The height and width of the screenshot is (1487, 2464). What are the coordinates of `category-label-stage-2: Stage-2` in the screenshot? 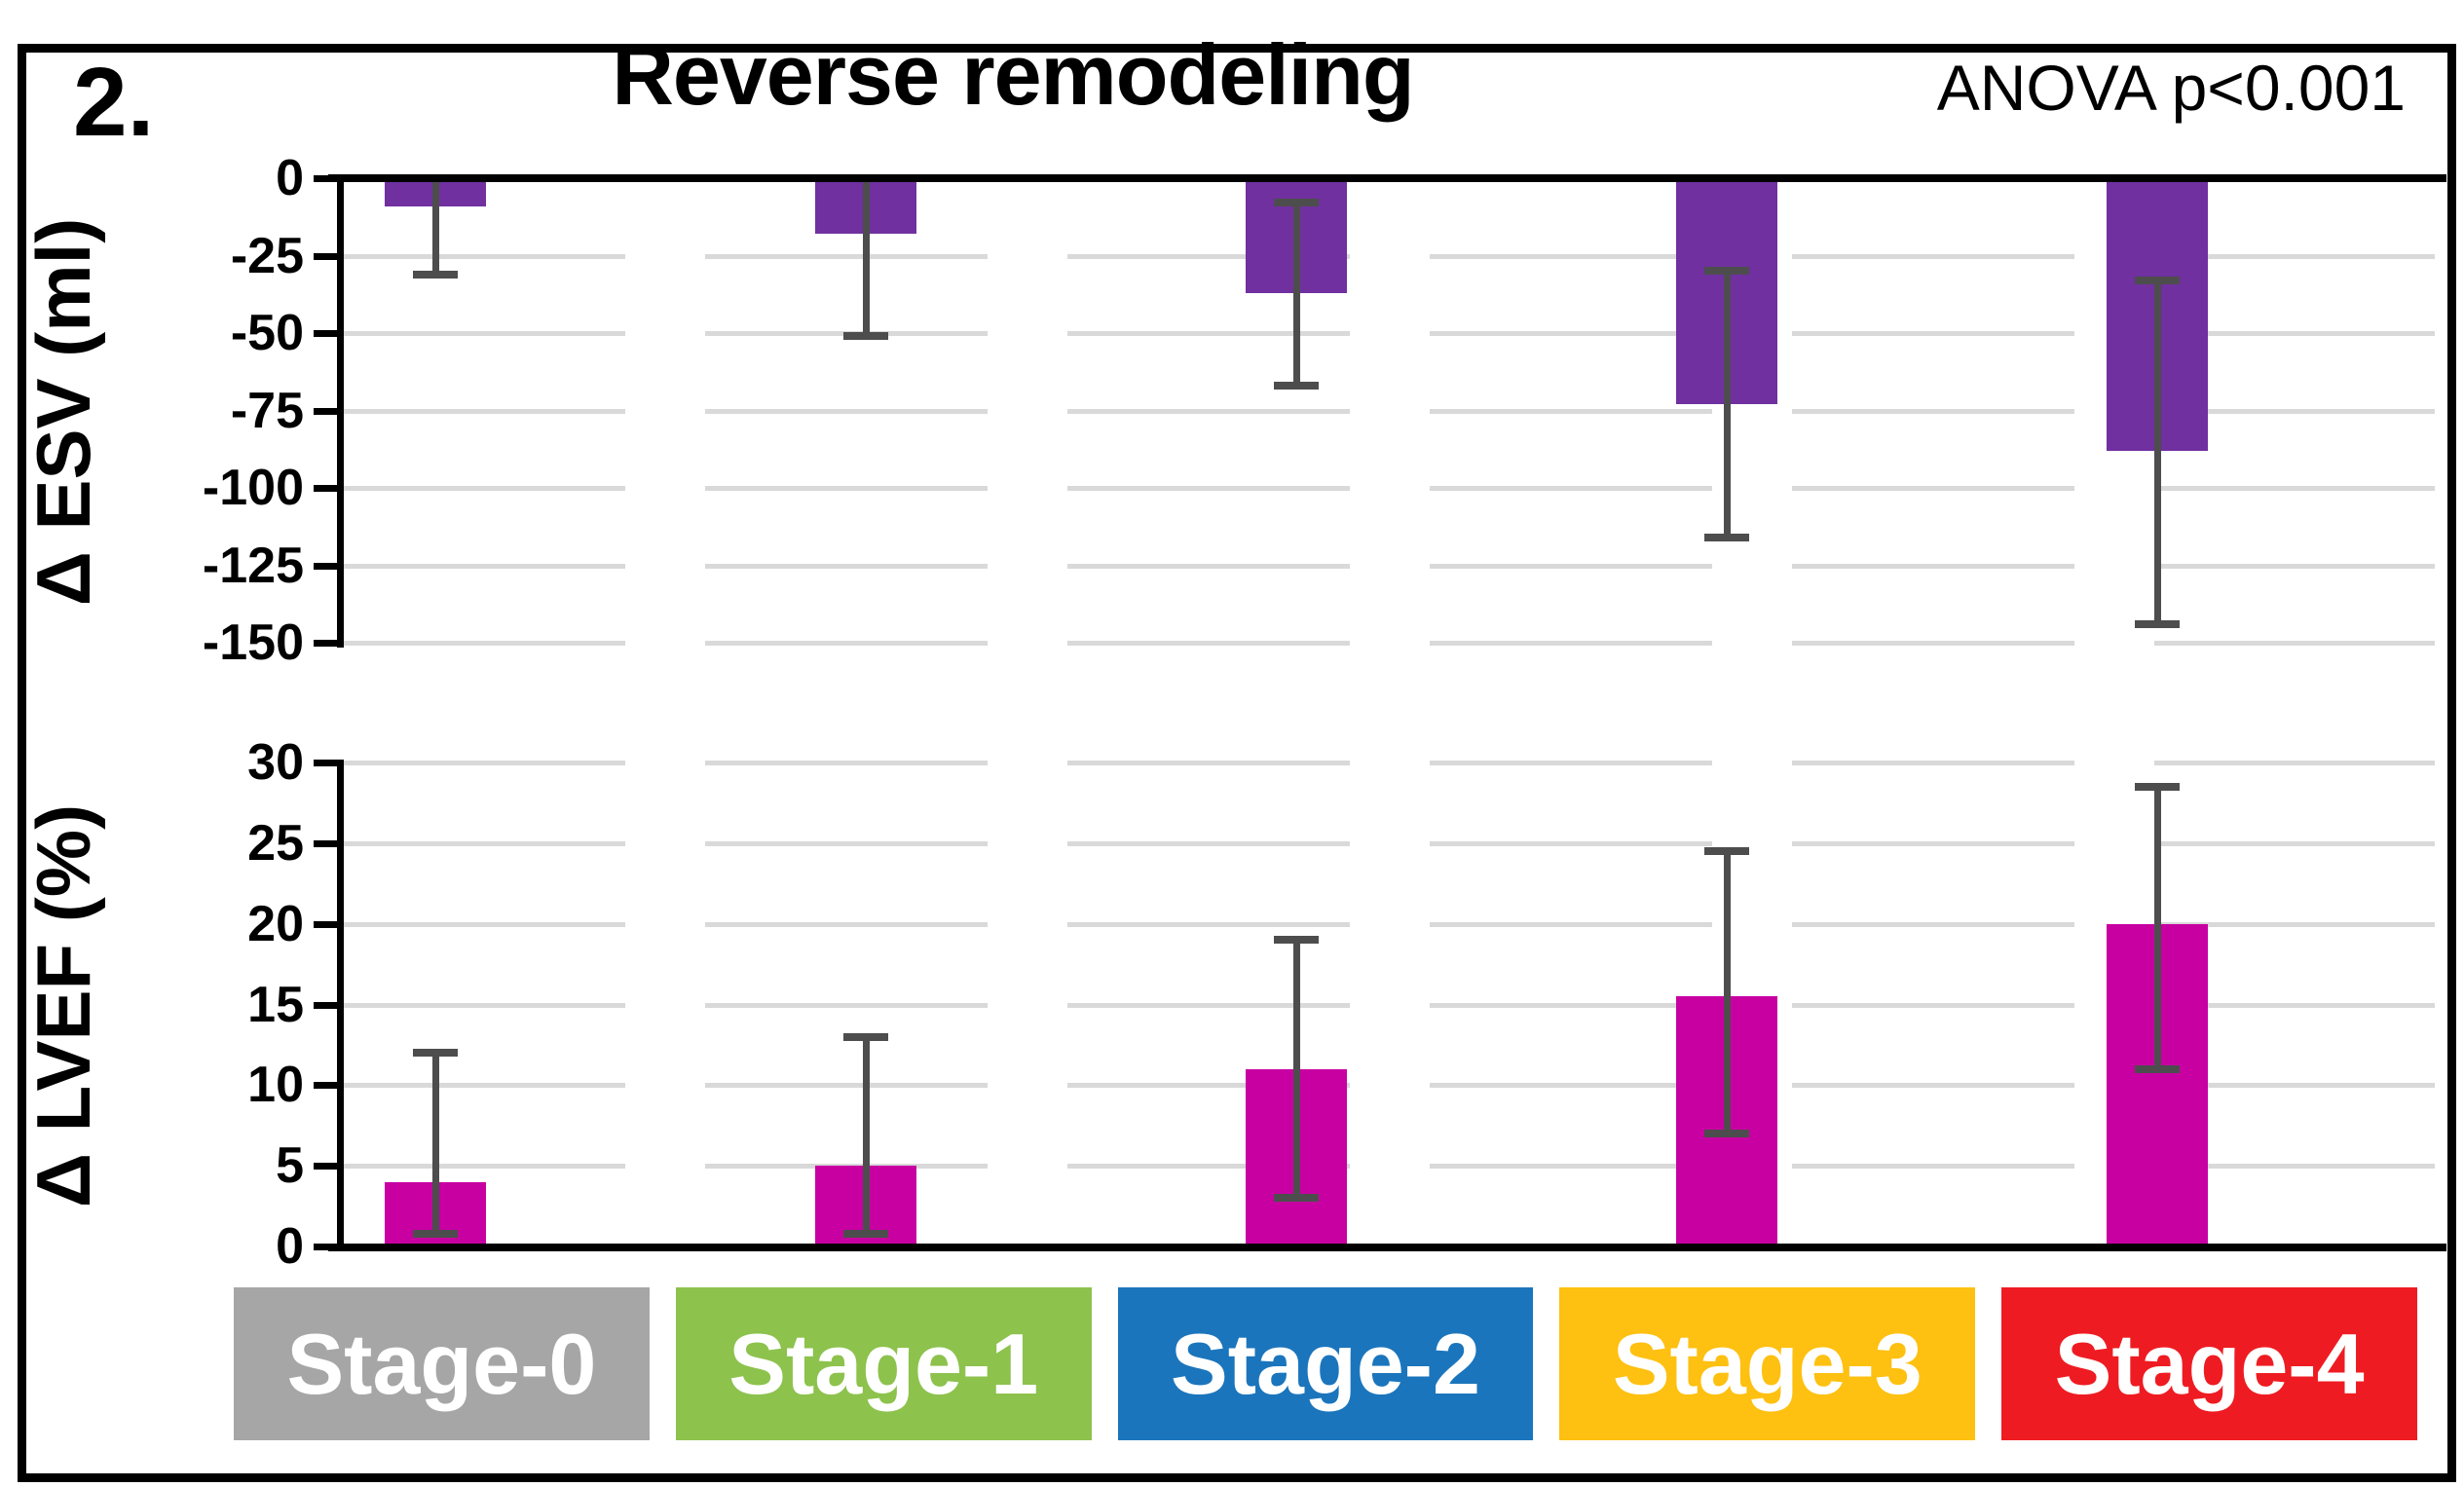 It's located at (1325, 1363).